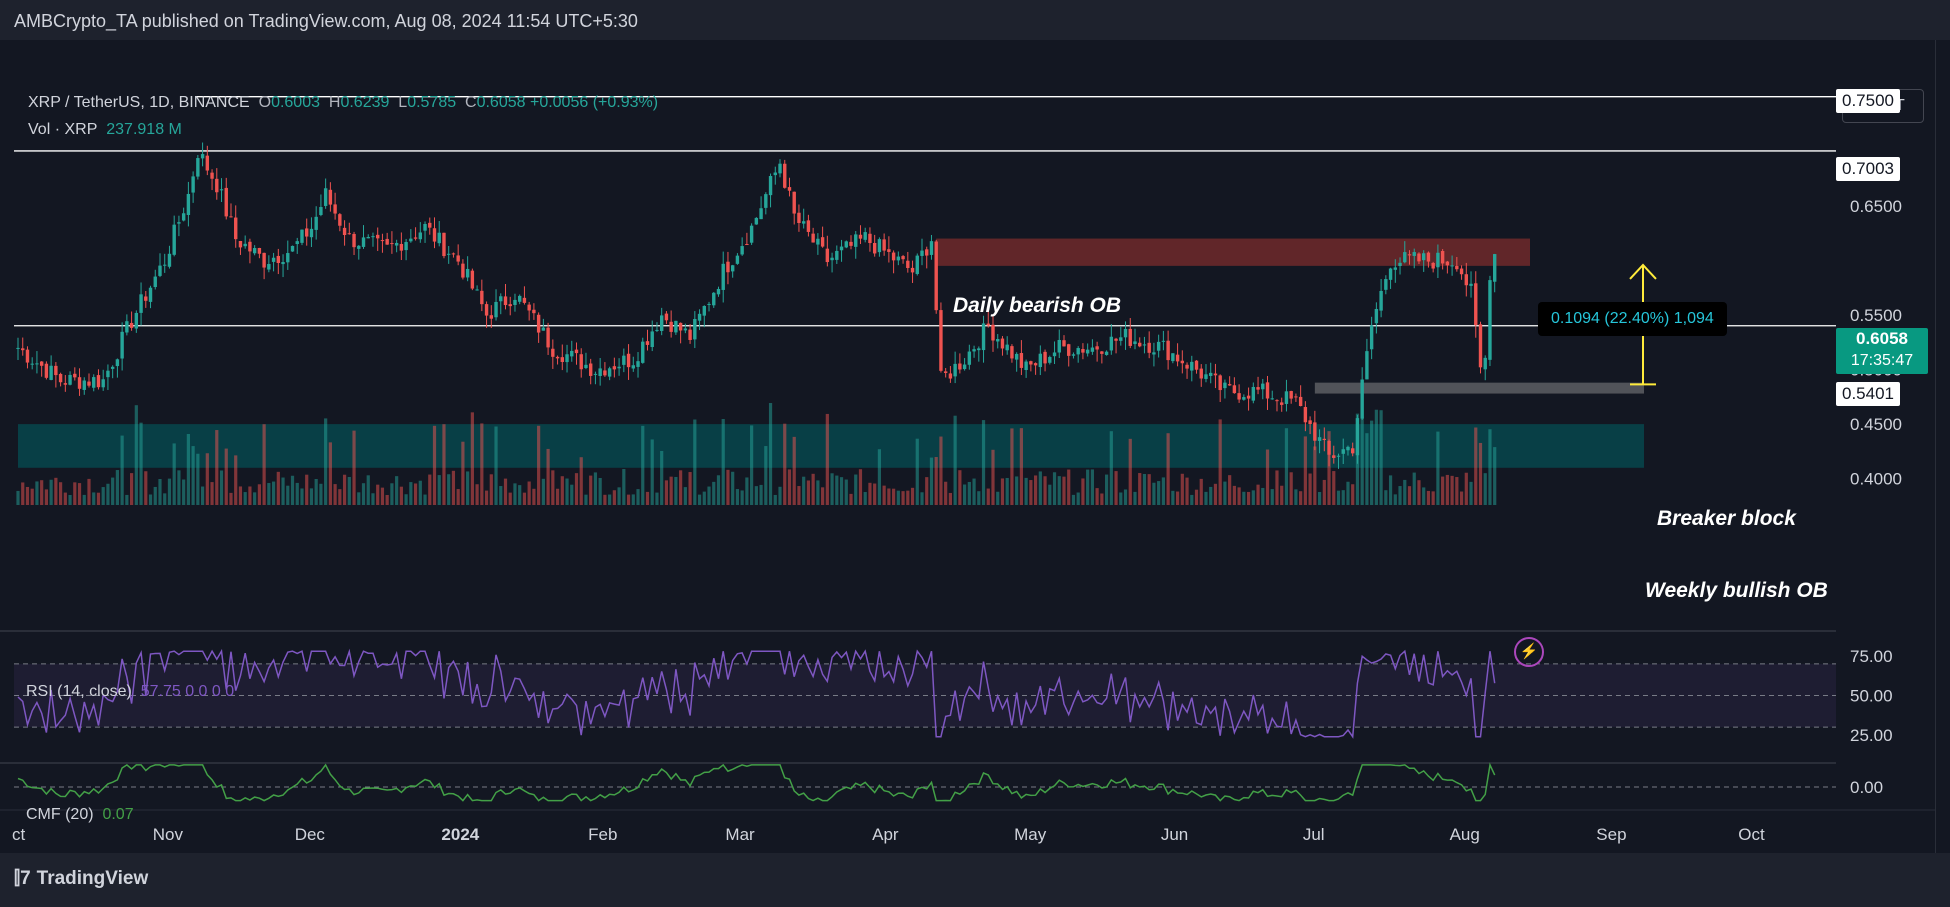  I want to click on rsi-legend: RSI (14, close) 57.75 0 0 0 0, so click(130, 692).